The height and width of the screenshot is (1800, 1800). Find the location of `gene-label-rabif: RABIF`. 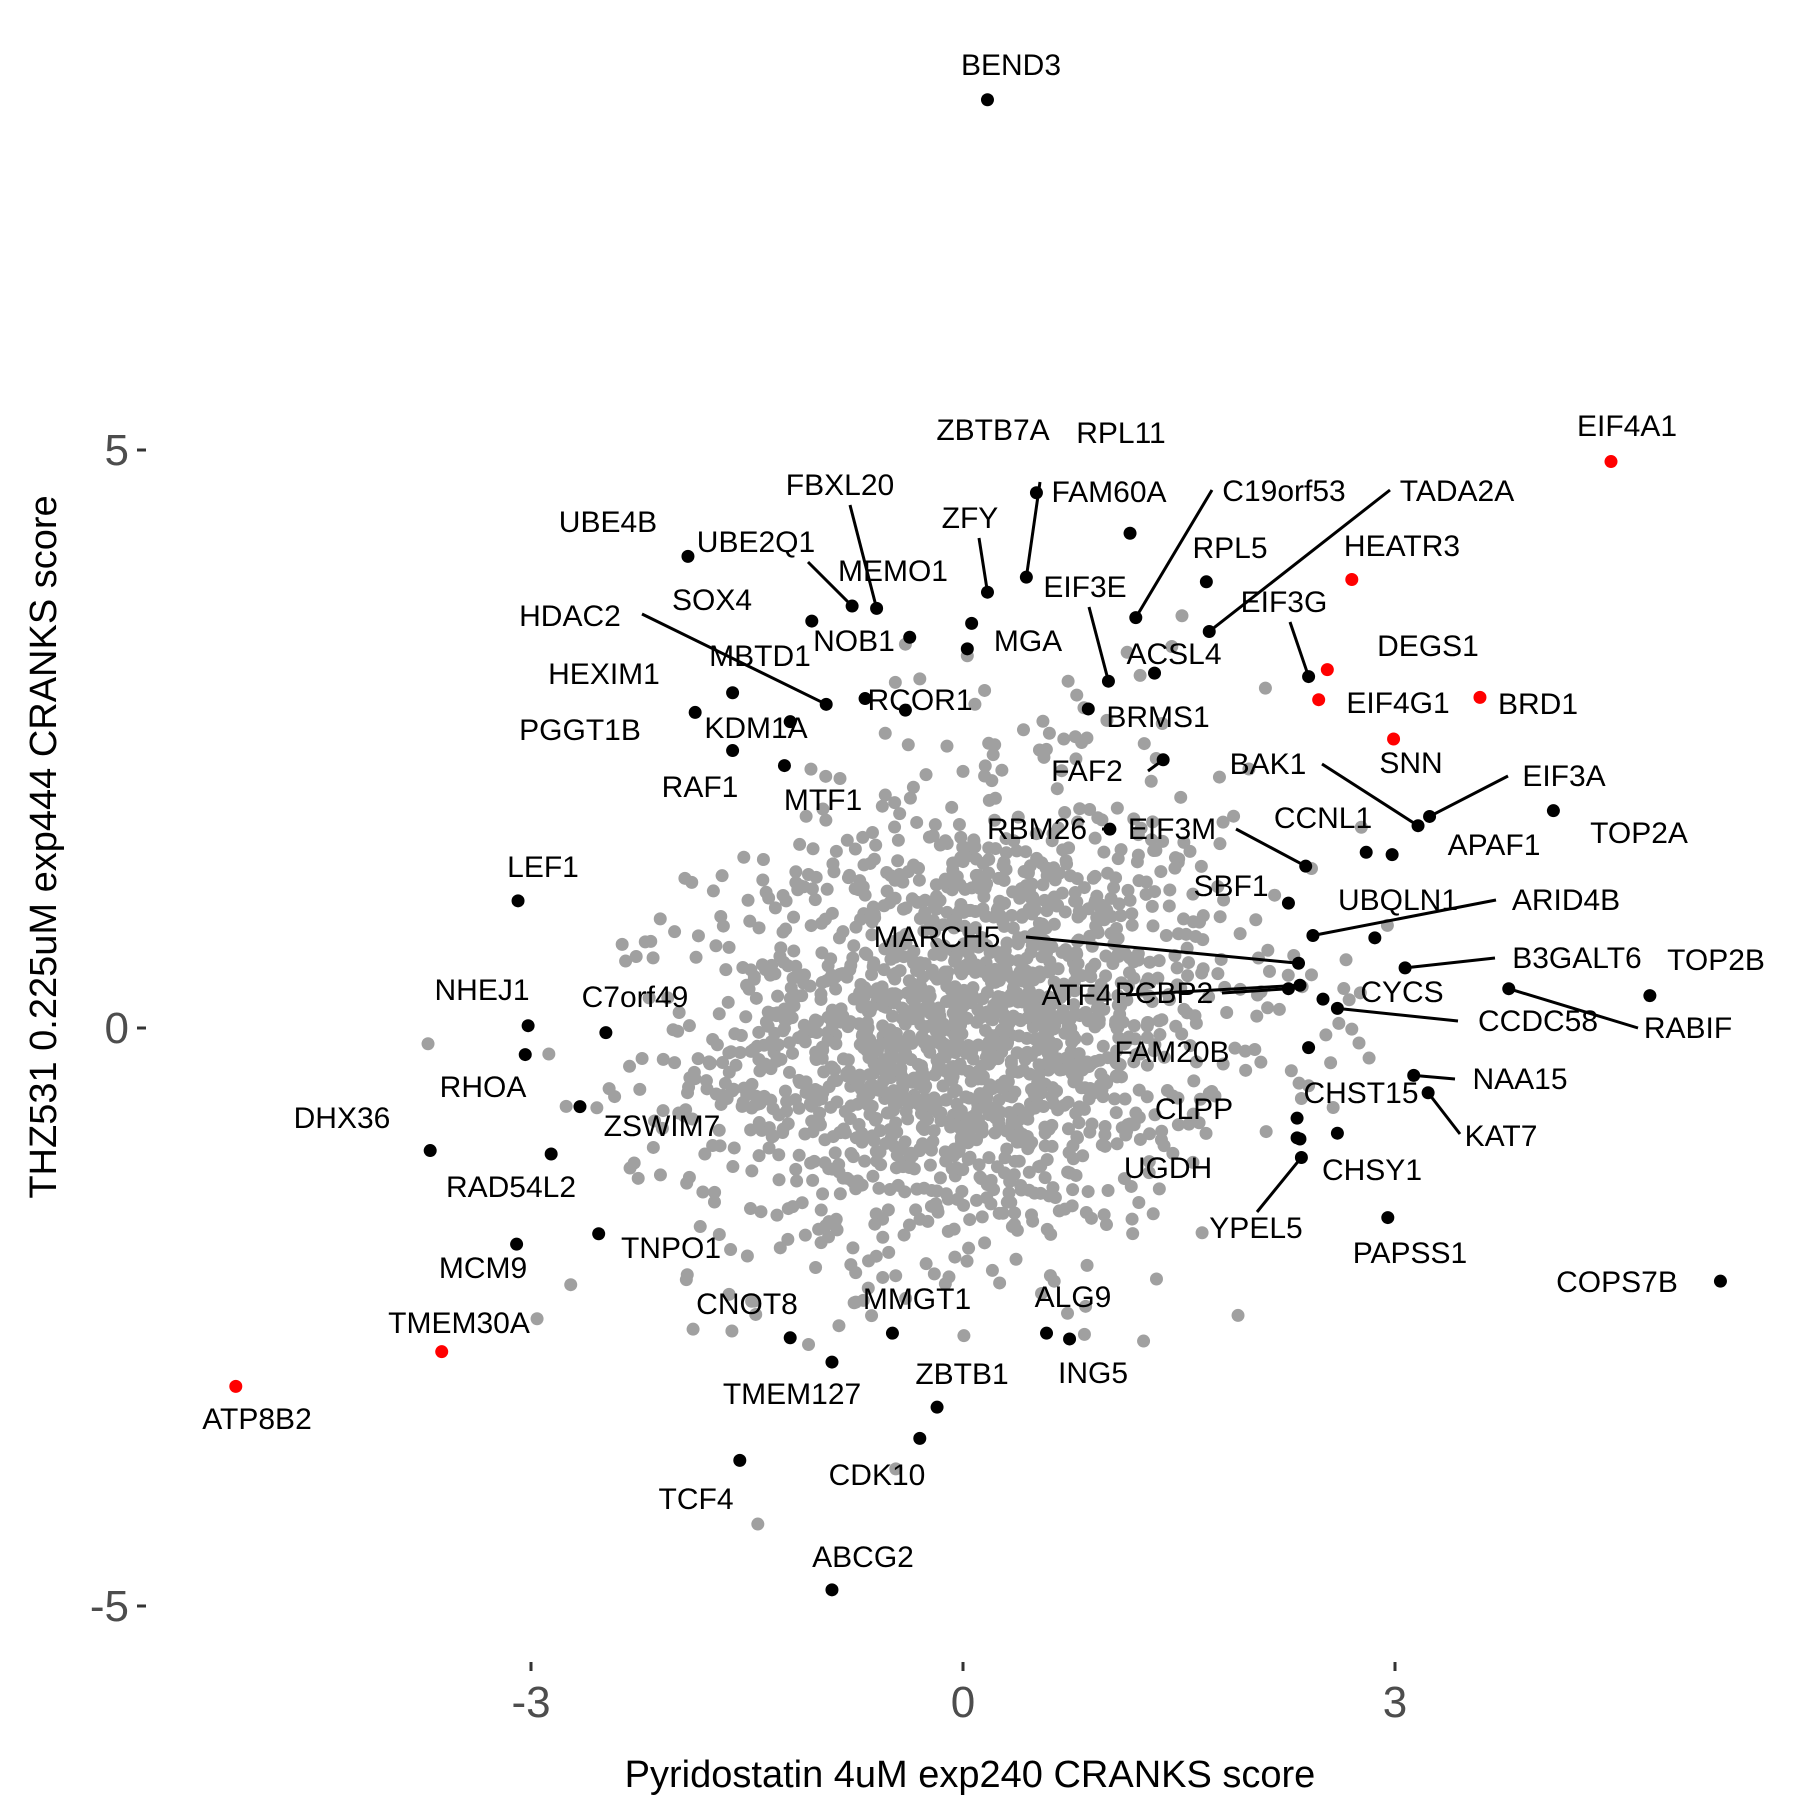

gene-label-rabif: RABIF is located at coordinates (1688, 1028).